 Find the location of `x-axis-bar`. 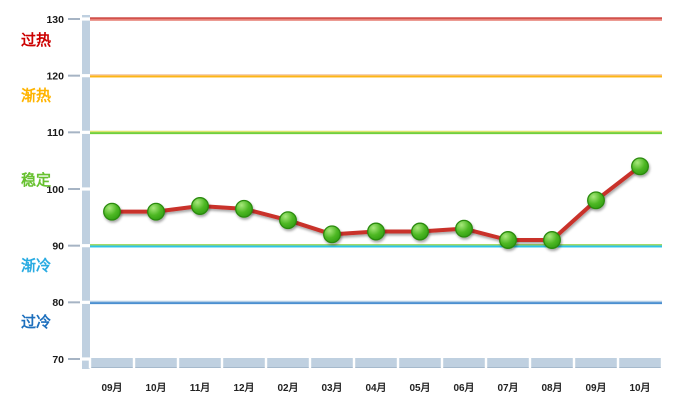

x-axis-bar is located at coordinates (376, 363).